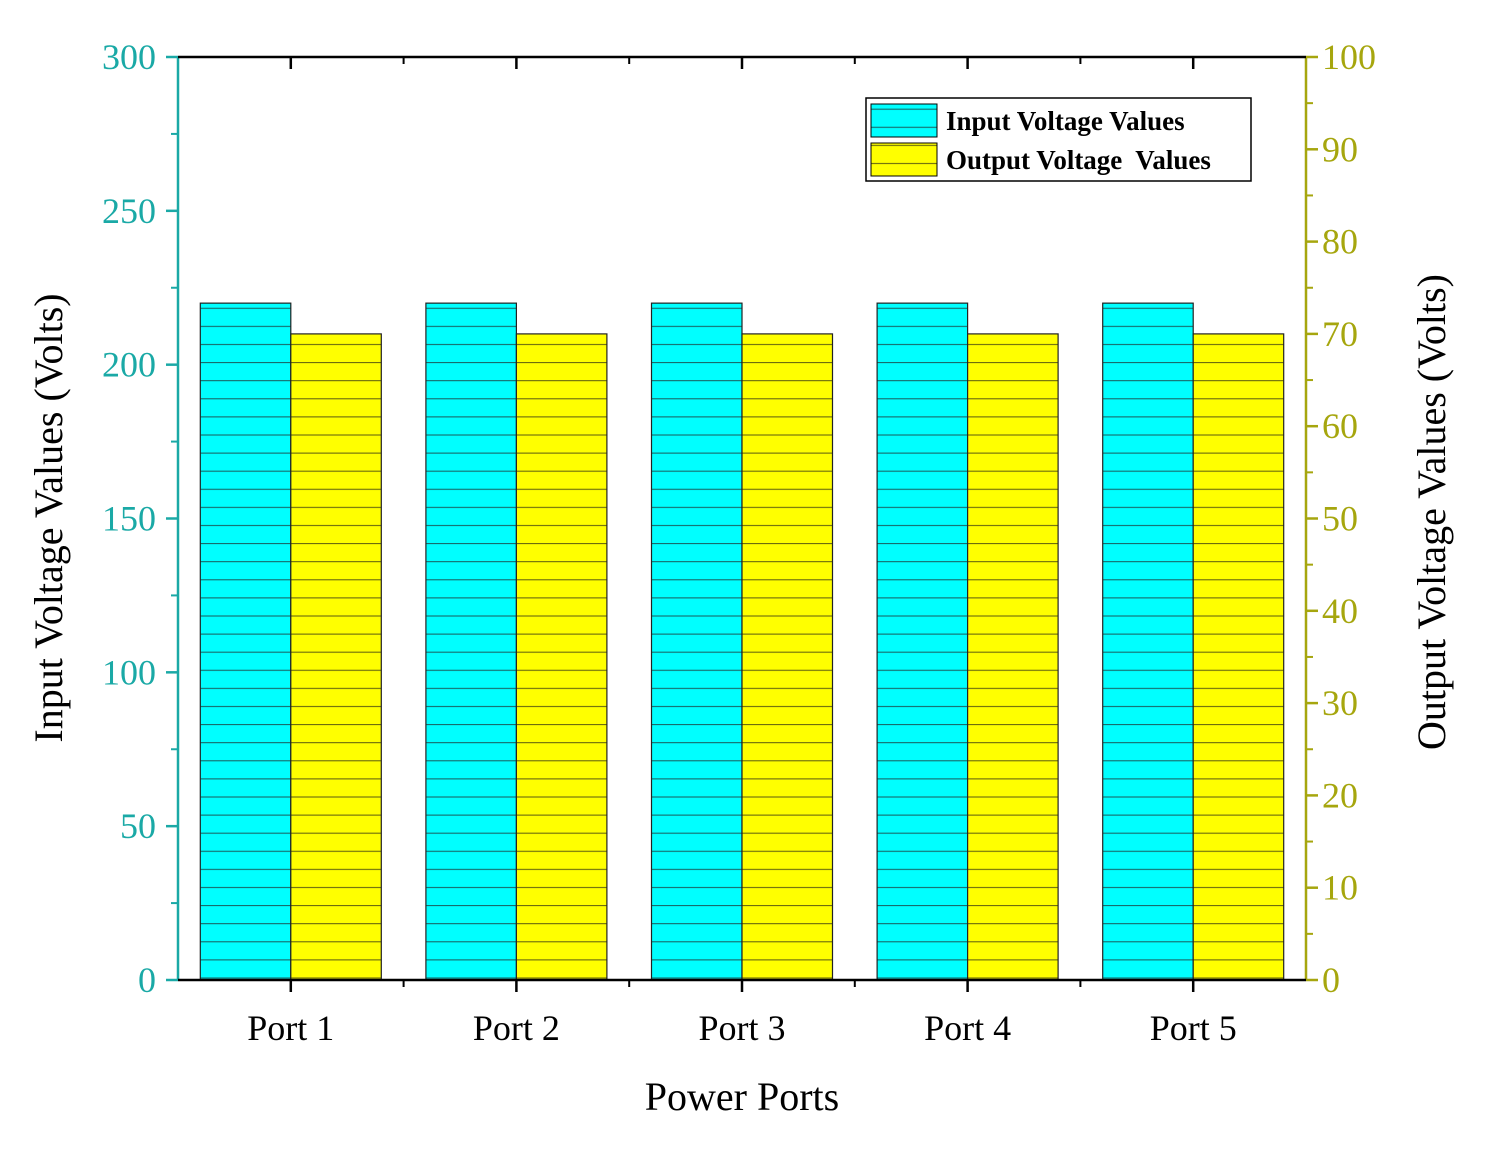 The image size is (1490, 1170). I want to click on legend-label-output: Output Voltage Values, so click(1078, 160).